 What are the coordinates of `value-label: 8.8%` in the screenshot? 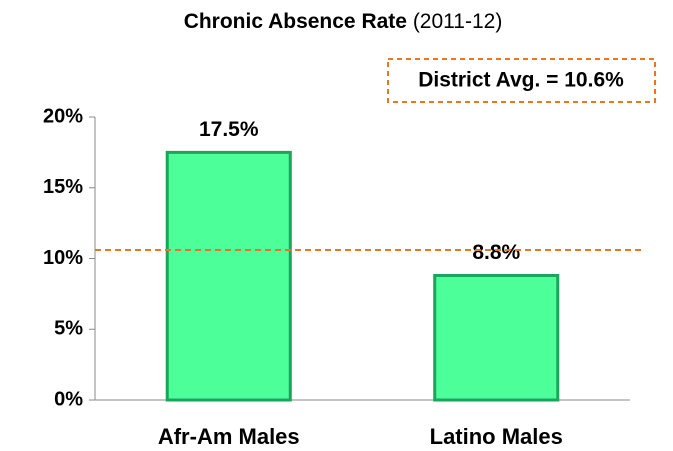 It's located at (496, 252).